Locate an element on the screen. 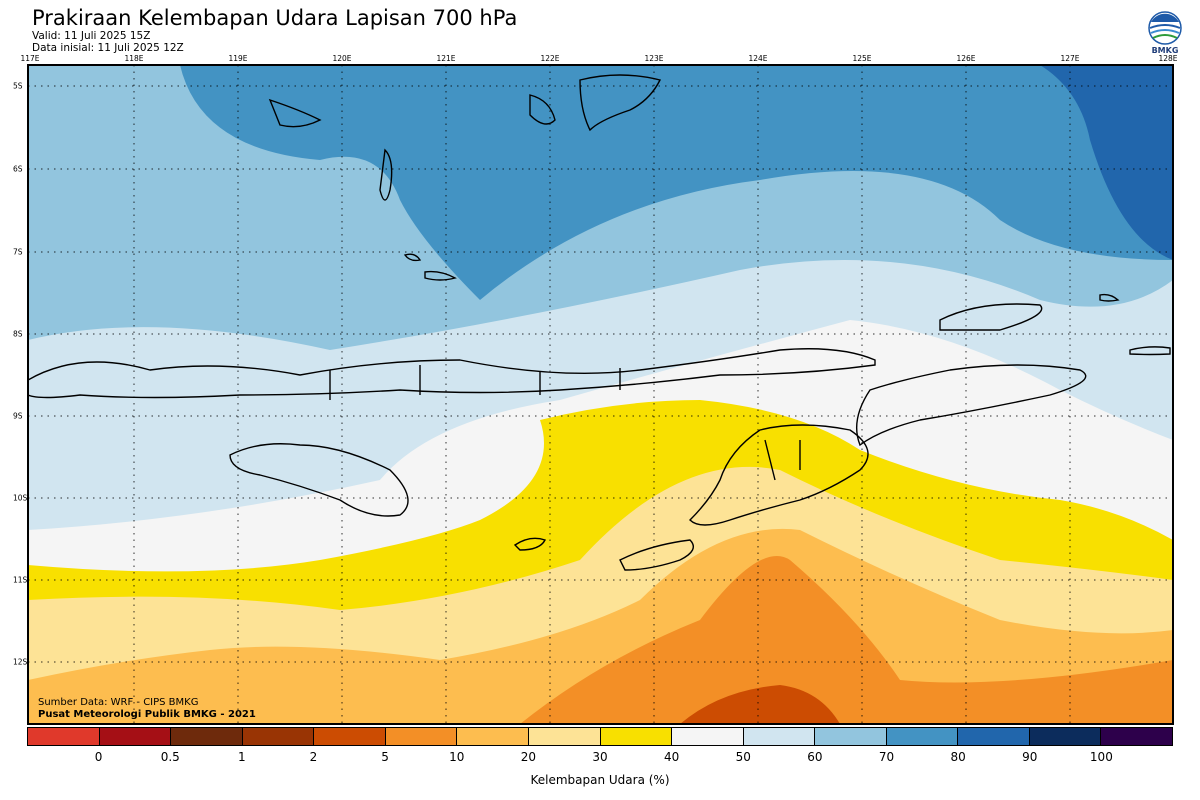 This screenshot has width=1200, height=800. lon-label: 128E is located at coordinates (1168, 58).